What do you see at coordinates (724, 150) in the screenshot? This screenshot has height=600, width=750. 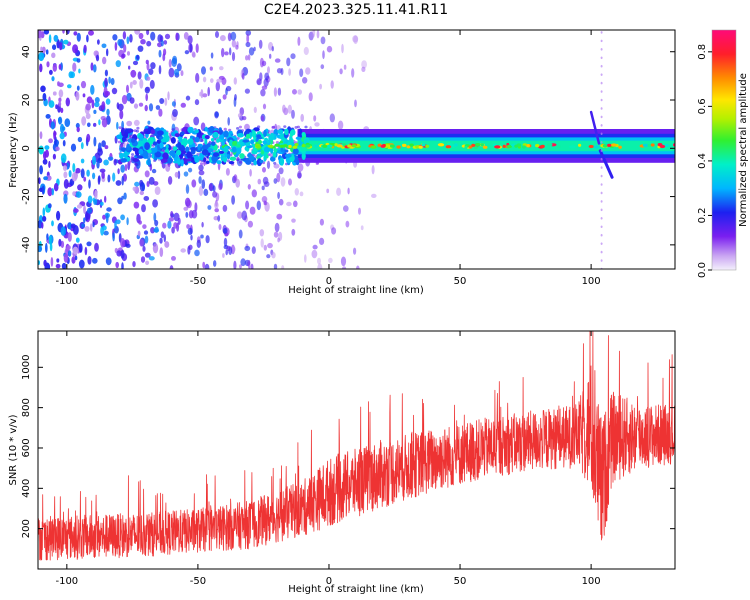 I see `colorbar-frame` at bounding box center [724, 150].